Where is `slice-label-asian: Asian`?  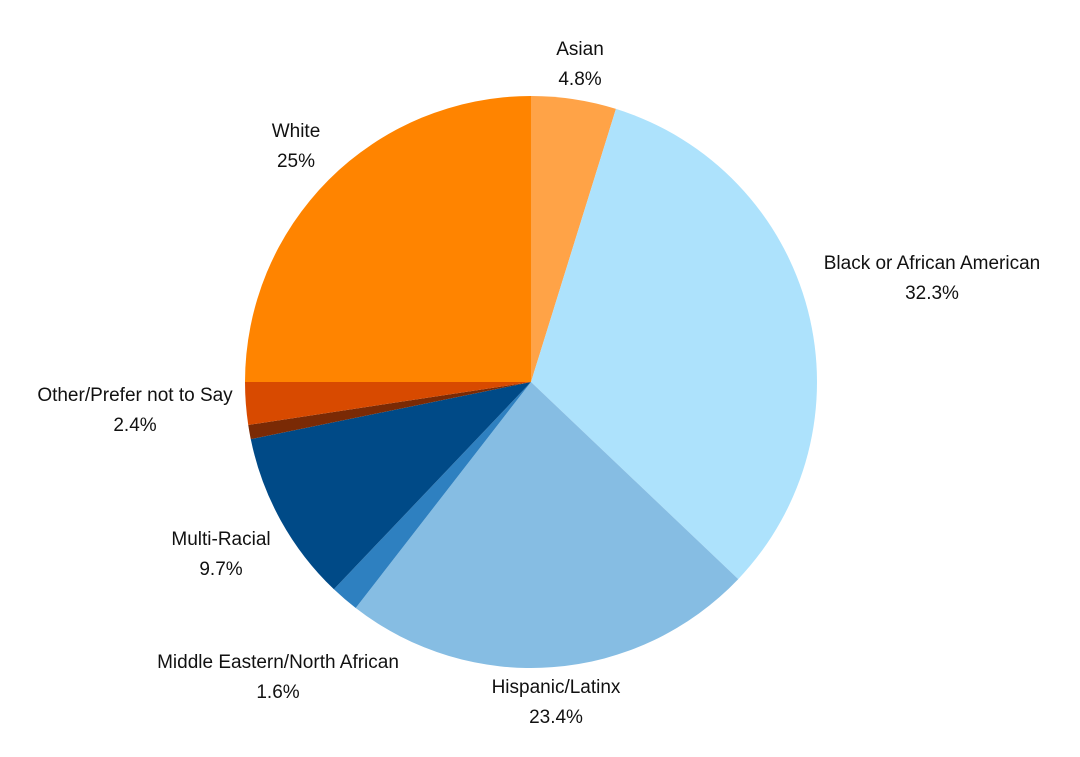 slice-label-asian: Asian is located at coordinates (580, 49).